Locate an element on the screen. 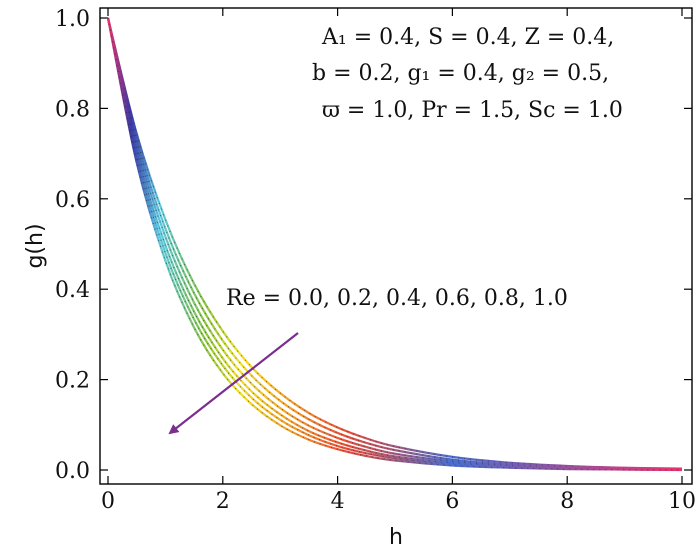 The image size is (700, 551). y-tick-label: 0.2 is located at coordinates (72, 381).